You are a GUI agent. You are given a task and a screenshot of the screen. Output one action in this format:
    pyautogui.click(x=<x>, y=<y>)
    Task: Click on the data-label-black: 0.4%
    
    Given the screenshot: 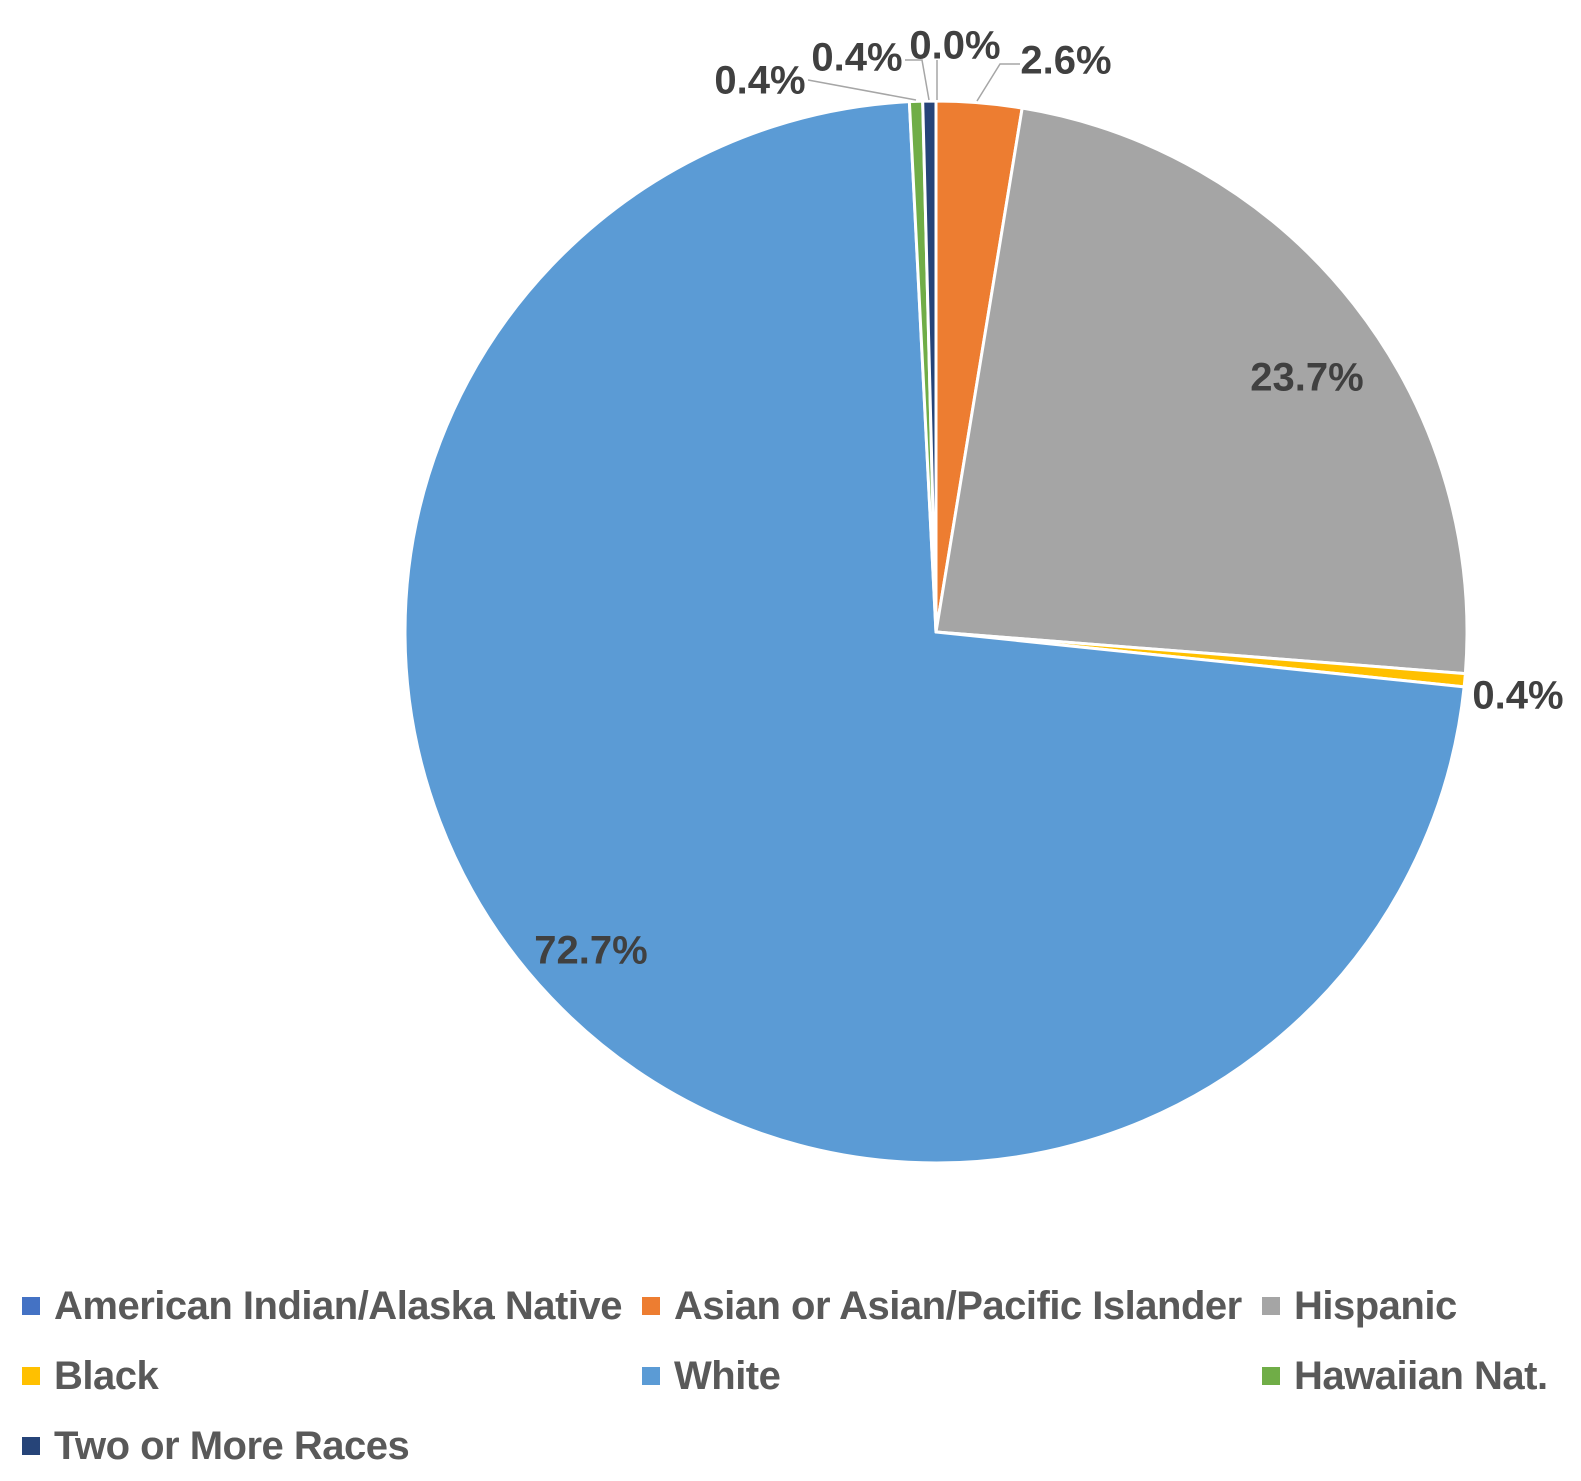 What is the action you would take?
    pyautogui.click(x=1517, y=696)
    